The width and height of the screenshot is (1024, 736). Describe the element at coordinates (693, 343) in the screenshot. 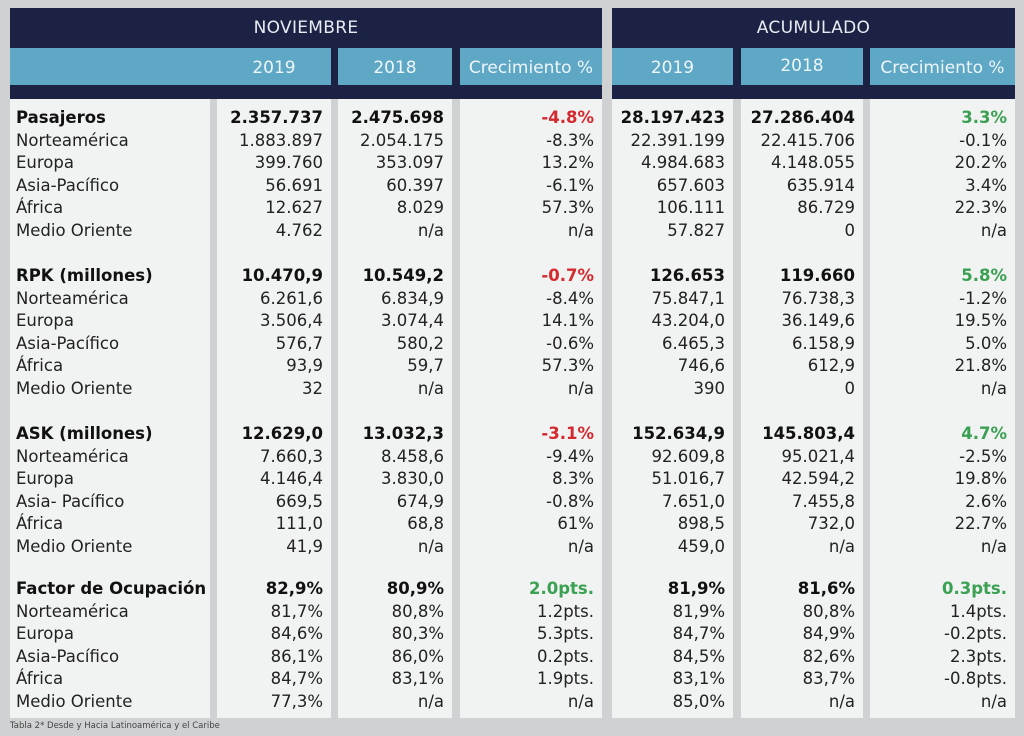

I see `row-value: 6.465,3` at that location.